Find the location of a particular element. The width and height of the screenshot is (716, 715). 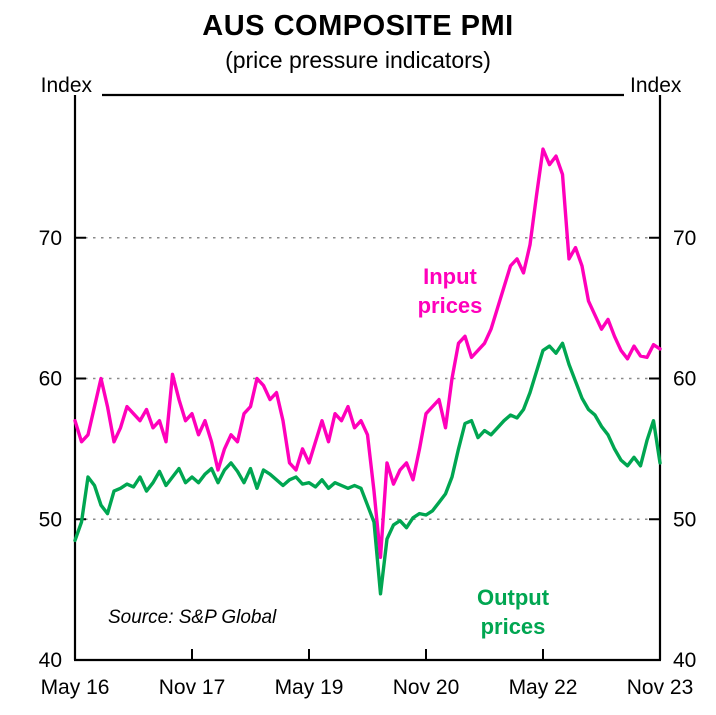

series-label-input-prices: Input prices is located at coordinates (450, 291).